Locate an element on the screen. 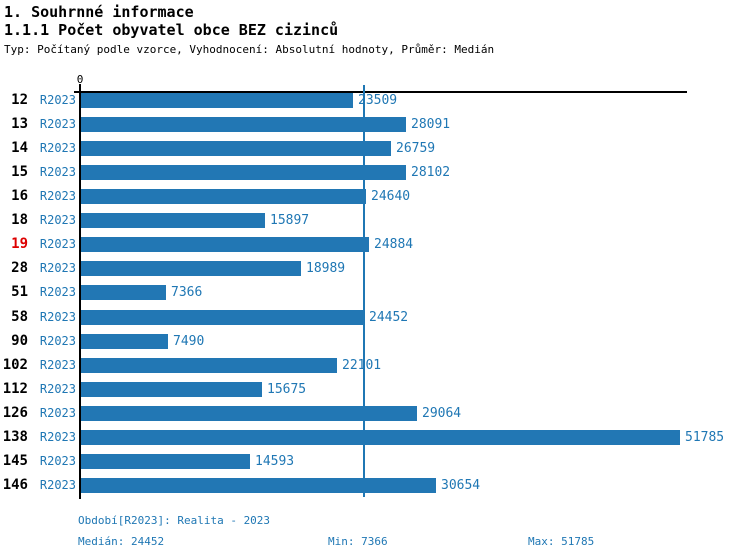 The image size is (750, 560). row-category-label: 112 is located at coordinates (15, 389).